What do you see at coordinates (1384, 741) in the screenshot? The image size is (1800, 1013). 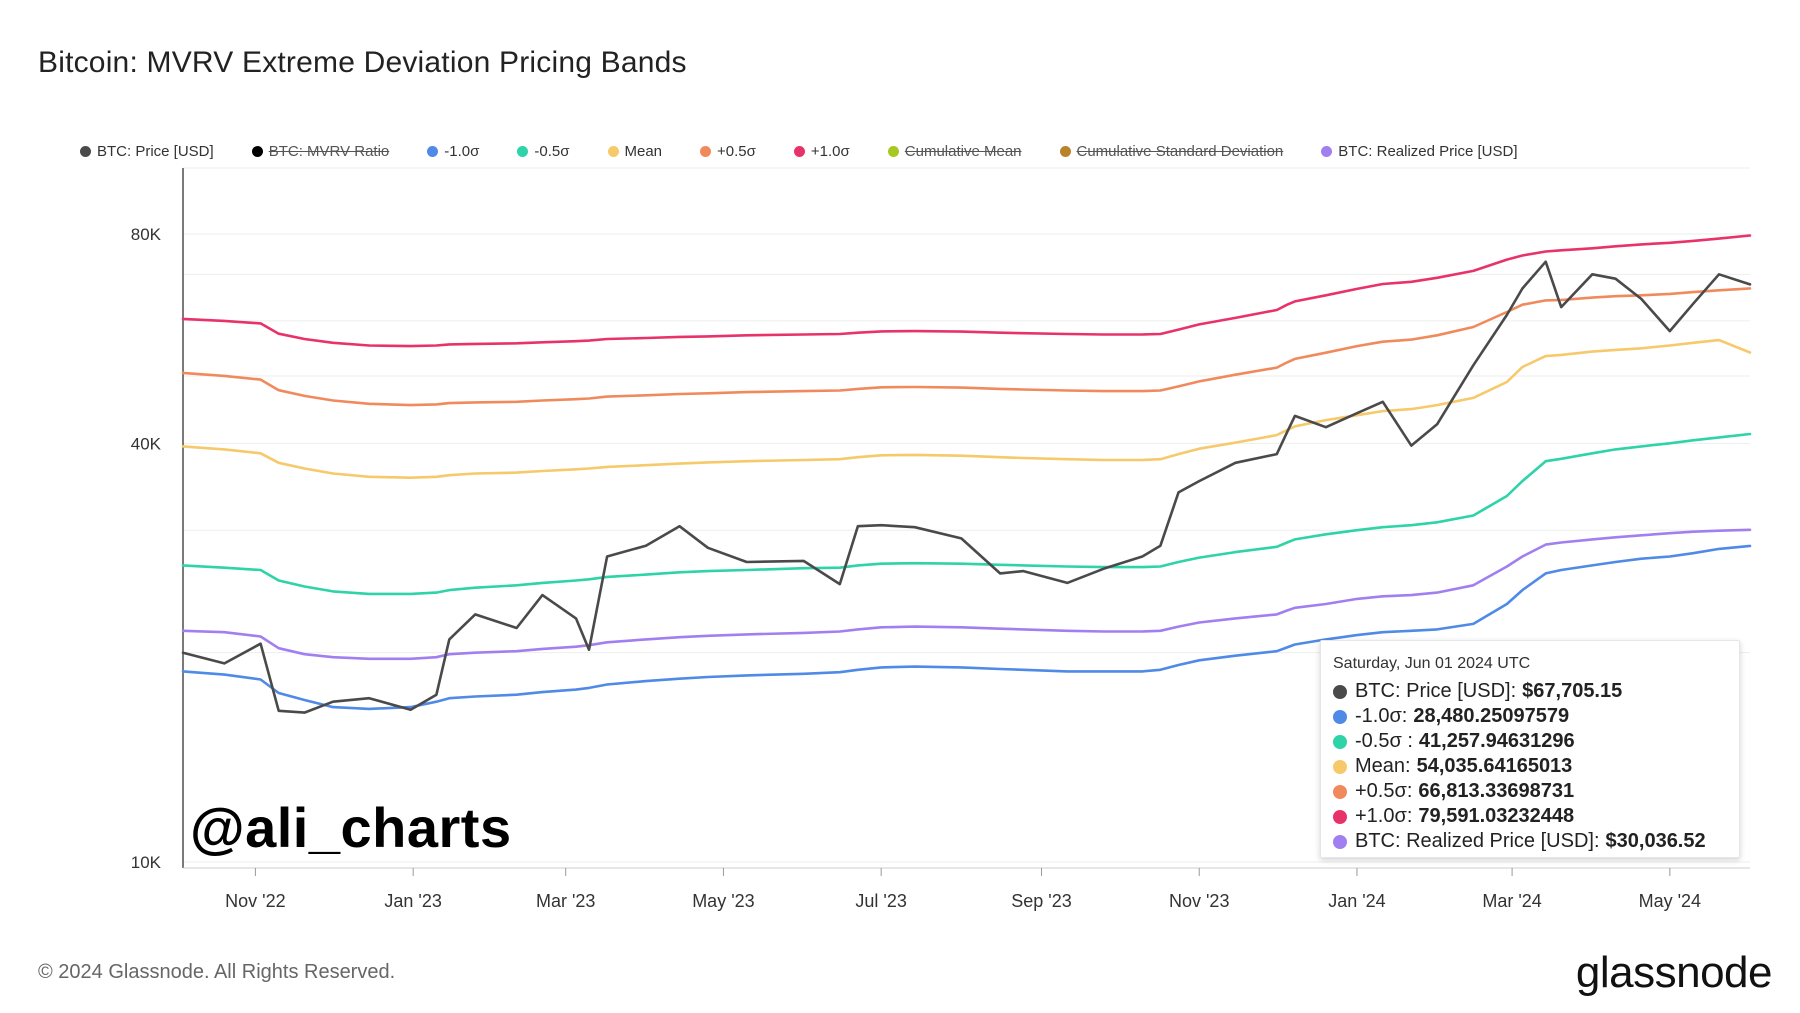 I see `tooltip-label: -0.5σ :` at bounding box center [1384, 741].